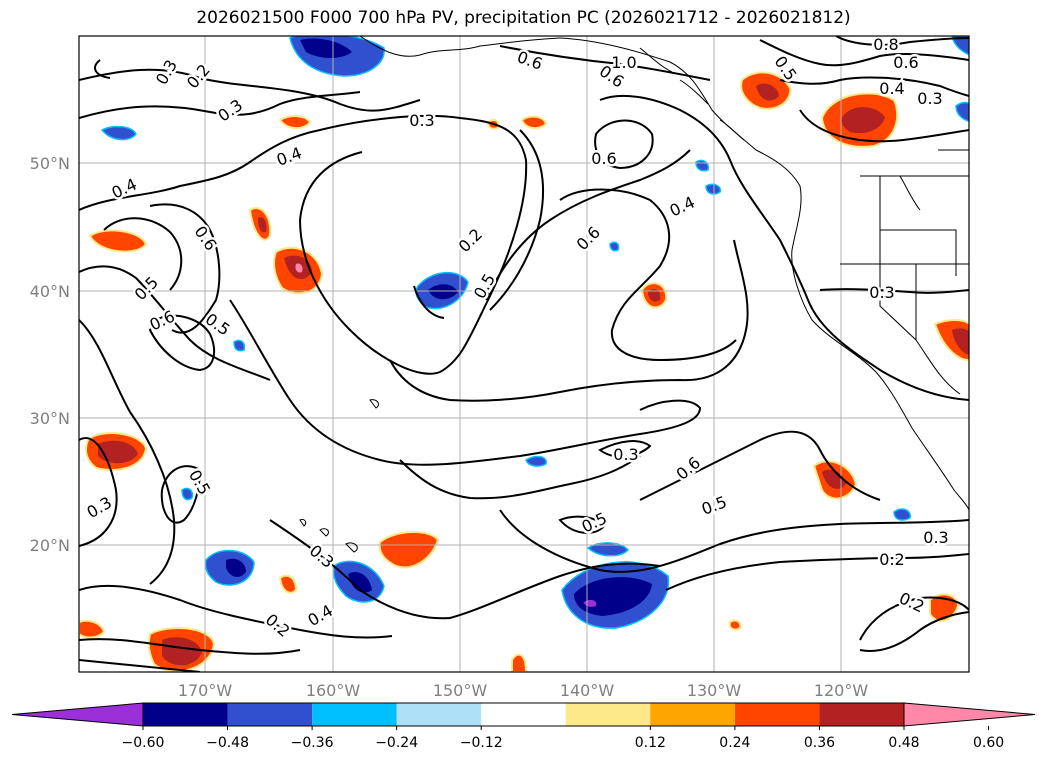 This screenshot has height=765, width=1047. What do you see at coordinates (903, 743) in the screenshot?
I see `colorbar-tick-label: 0.48` at bounding box center [903, 743].